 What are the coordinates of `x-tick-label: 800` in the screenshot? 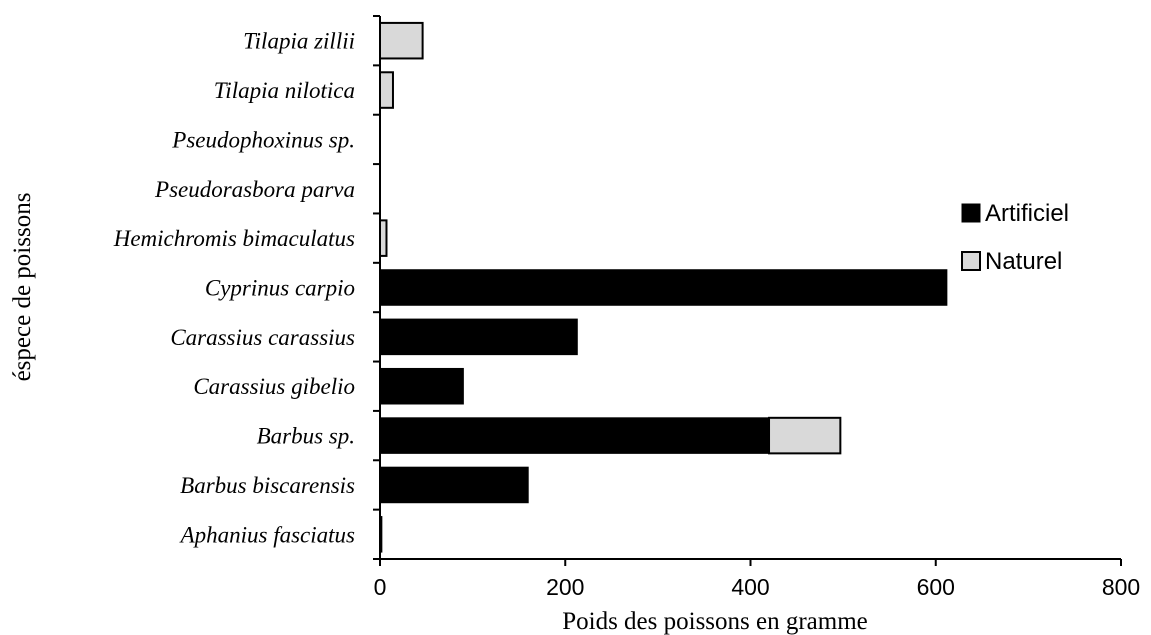 It's located at (1121, 587).